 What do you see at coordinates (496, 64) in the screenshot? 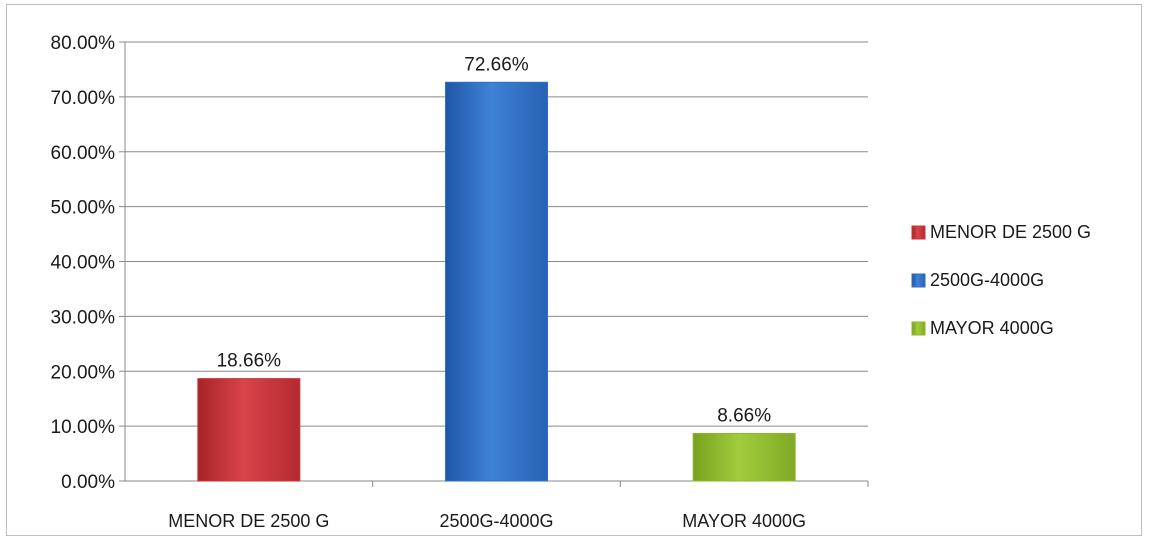
I see `data-label: 72.66%` at bounding box center [496, 64].